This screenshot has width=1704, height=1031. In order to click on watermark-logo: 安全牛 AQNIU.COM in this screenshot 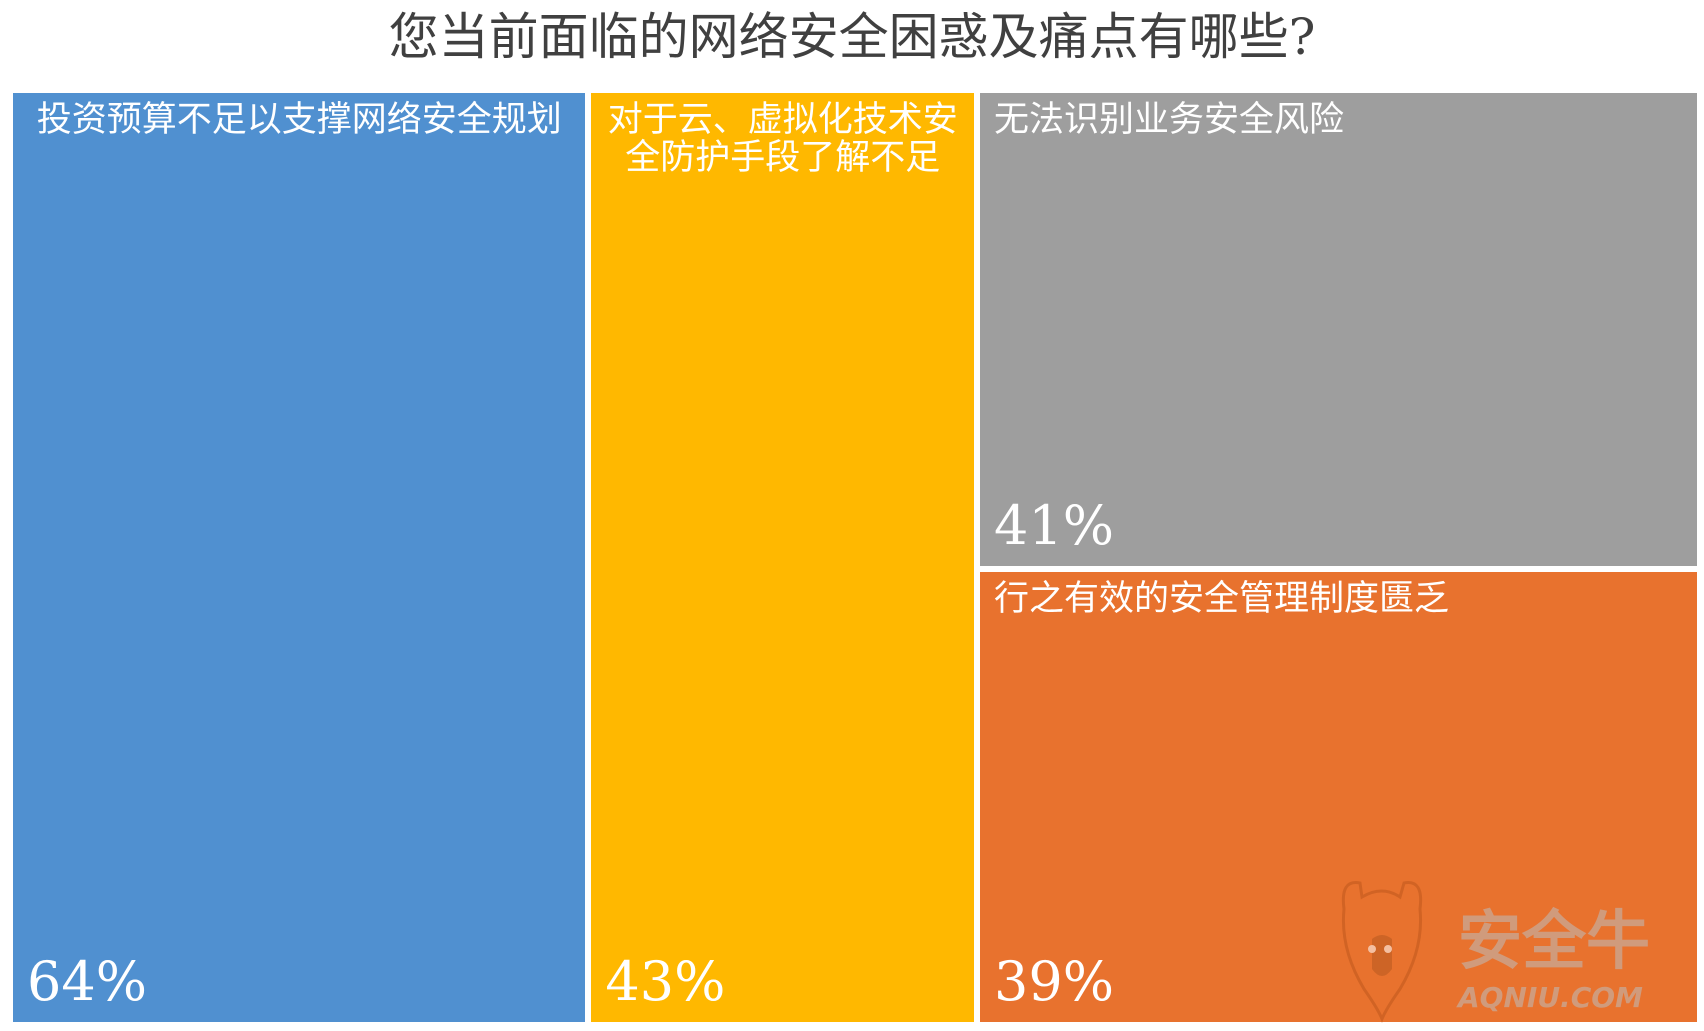, I will do `click(1510, 952)`.